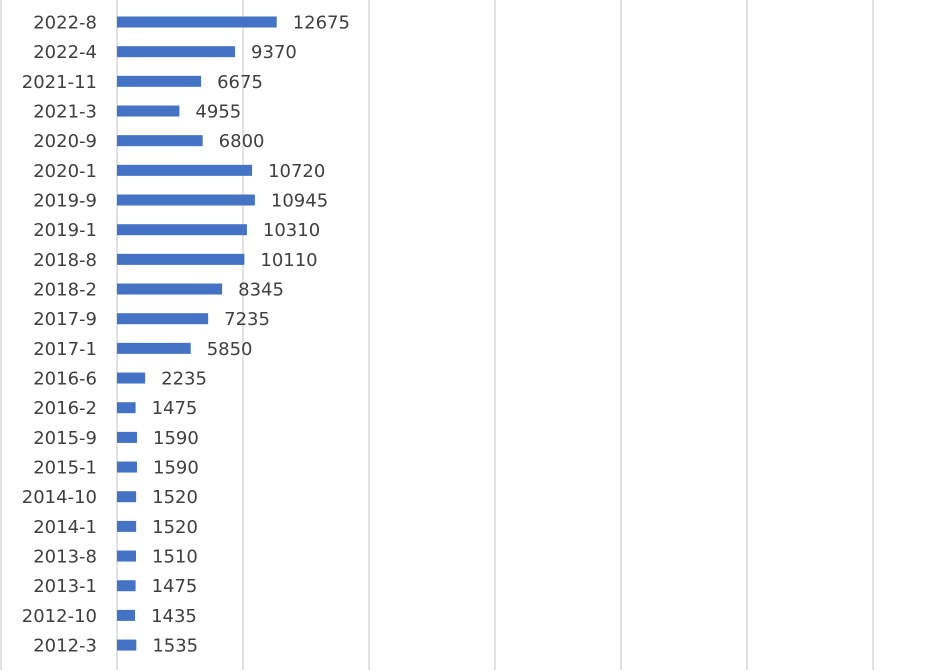 The width and height of the screenshot is (934, 670). I want to click on category-label: 2022-8, so click(65, 23).